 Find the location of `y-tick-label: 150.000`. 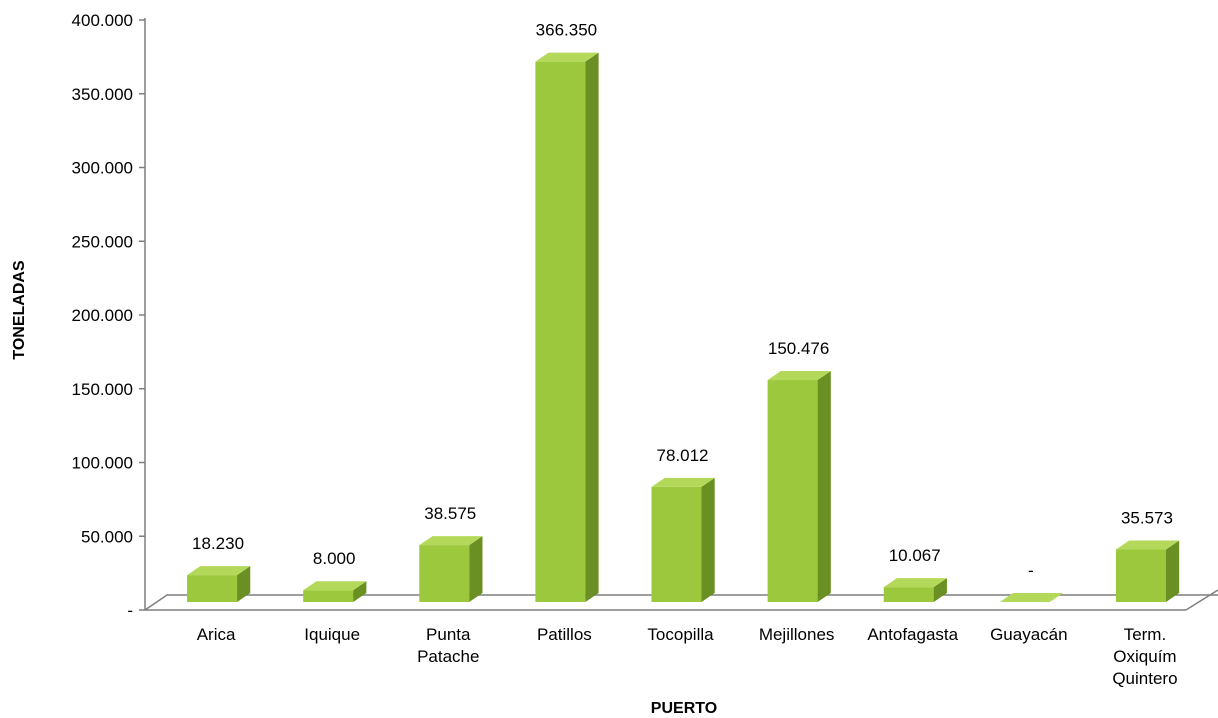

y-tick-label: 150.000 is located at coordinates (102, 389).